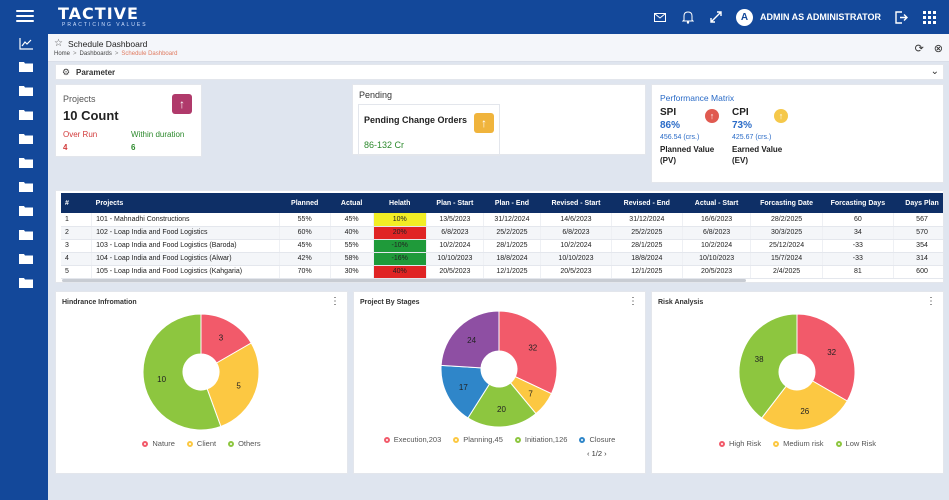 Image resolution: width=949 pixels, height=500 pixels. Describe the element at coordinates (502, 405) in the screenshot. I see `donut-slice-initiation` at that location.